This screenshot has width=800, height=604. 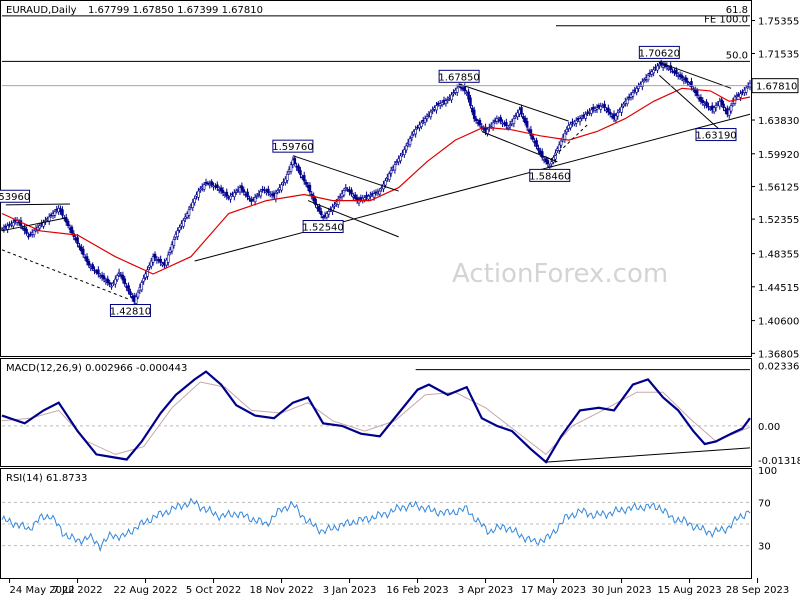 I want to click on price-tick-label: 1.48355, so click(x=778, y=255).